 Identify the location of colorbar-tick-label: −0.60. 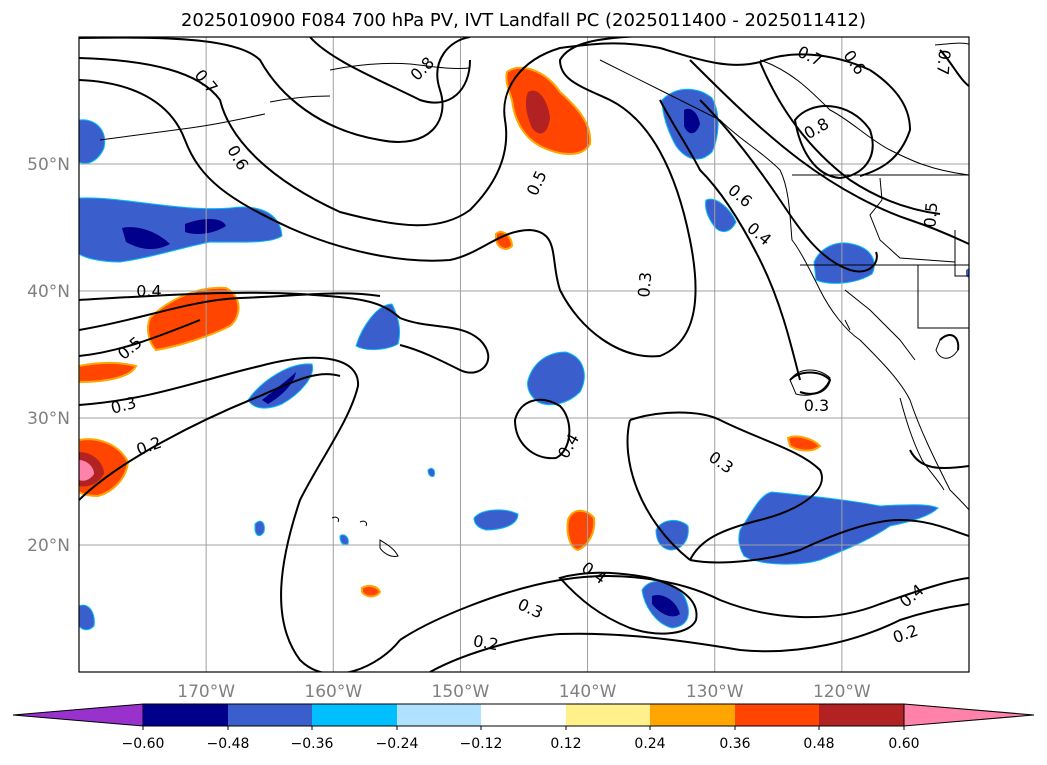
(143, 744).